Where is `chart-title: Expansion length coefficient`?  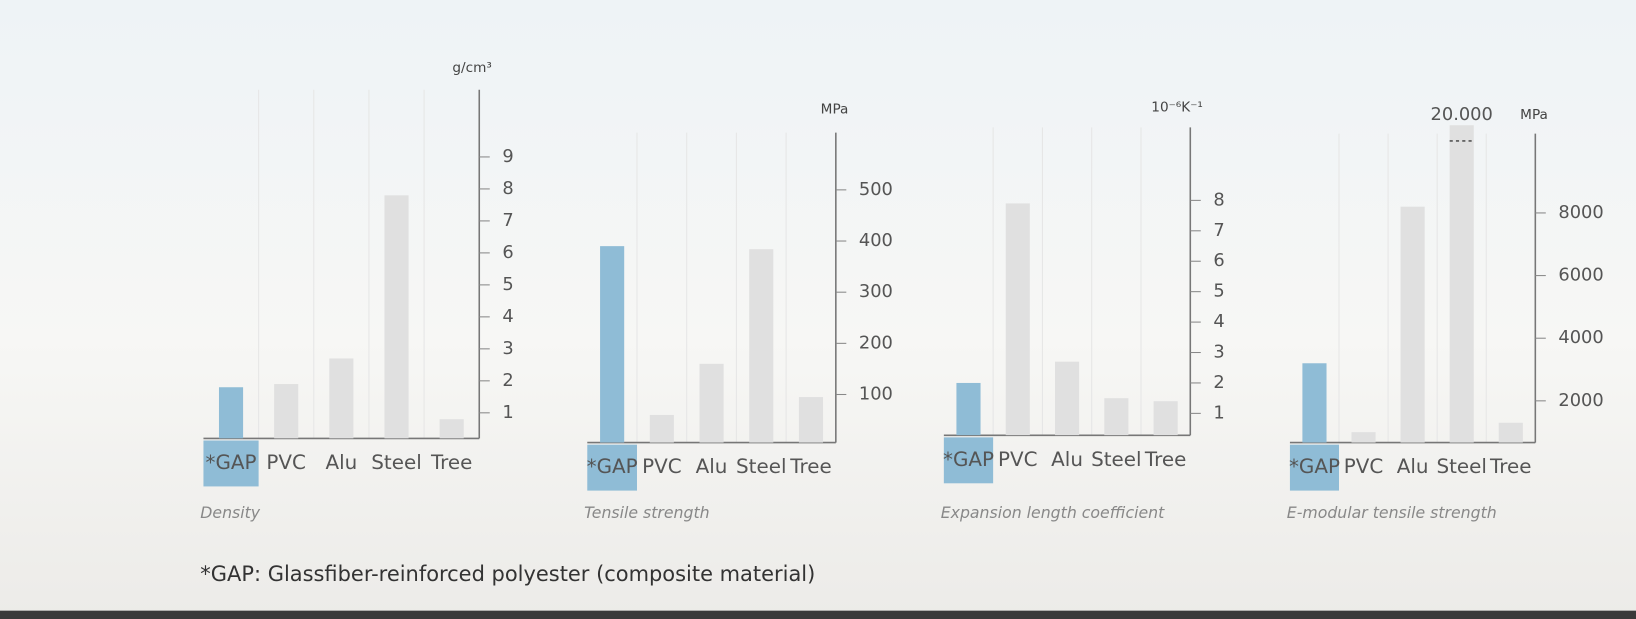 chart-title: Expansion length coefficient is located at coordinates (1053, 512).